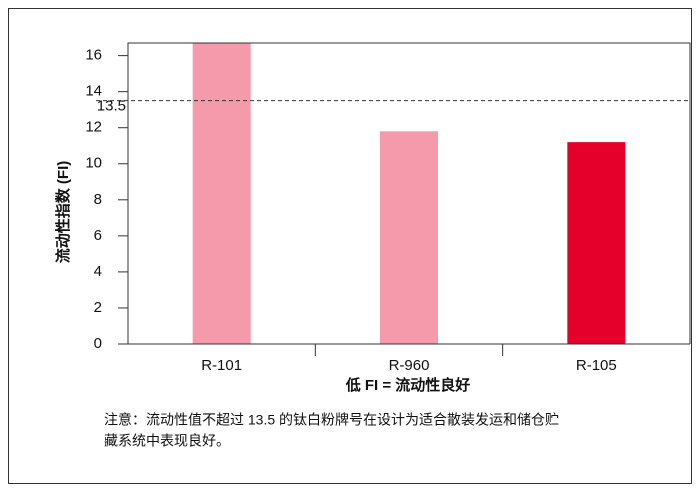 The height and width of the screenshot is (492, 700). I want to click on y-axis-title: 流动性指数 (FI), so click(63, 212).